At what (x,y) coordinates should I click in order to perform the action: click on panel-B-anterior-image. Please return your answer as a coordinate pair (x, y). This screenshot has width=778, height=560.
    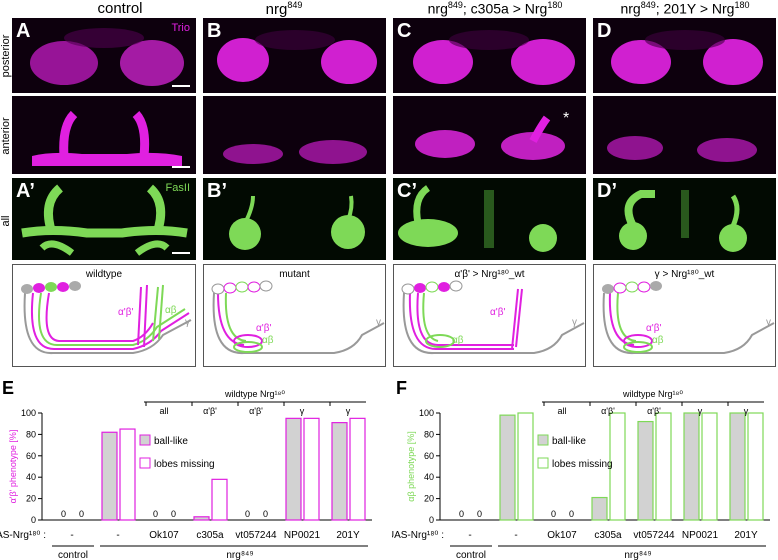
    Looking at the image, I should click on (295, 152).